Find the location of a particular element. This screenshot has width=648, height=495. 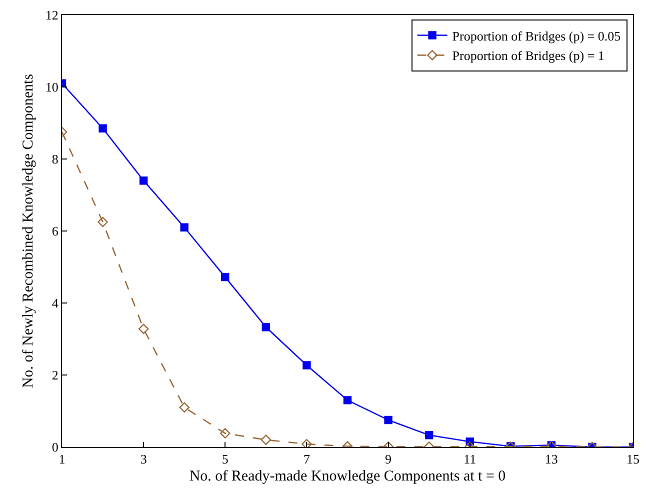

y-tick-label: 10 is located at coordinates (51, 87).